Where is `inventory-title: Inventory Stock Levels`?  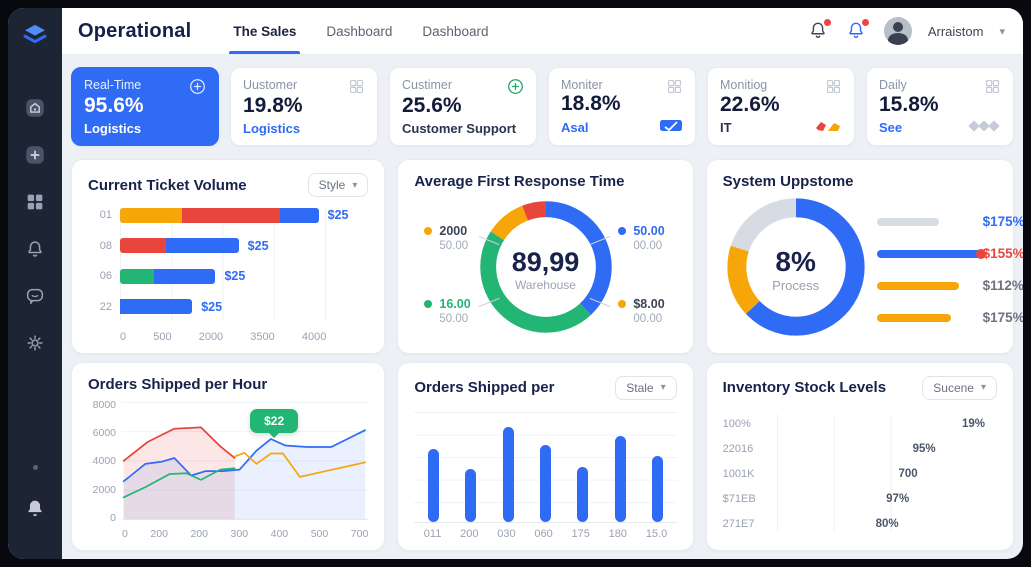
inventory-title: Inventory Stock Levels is located at coordinates (804, 387).